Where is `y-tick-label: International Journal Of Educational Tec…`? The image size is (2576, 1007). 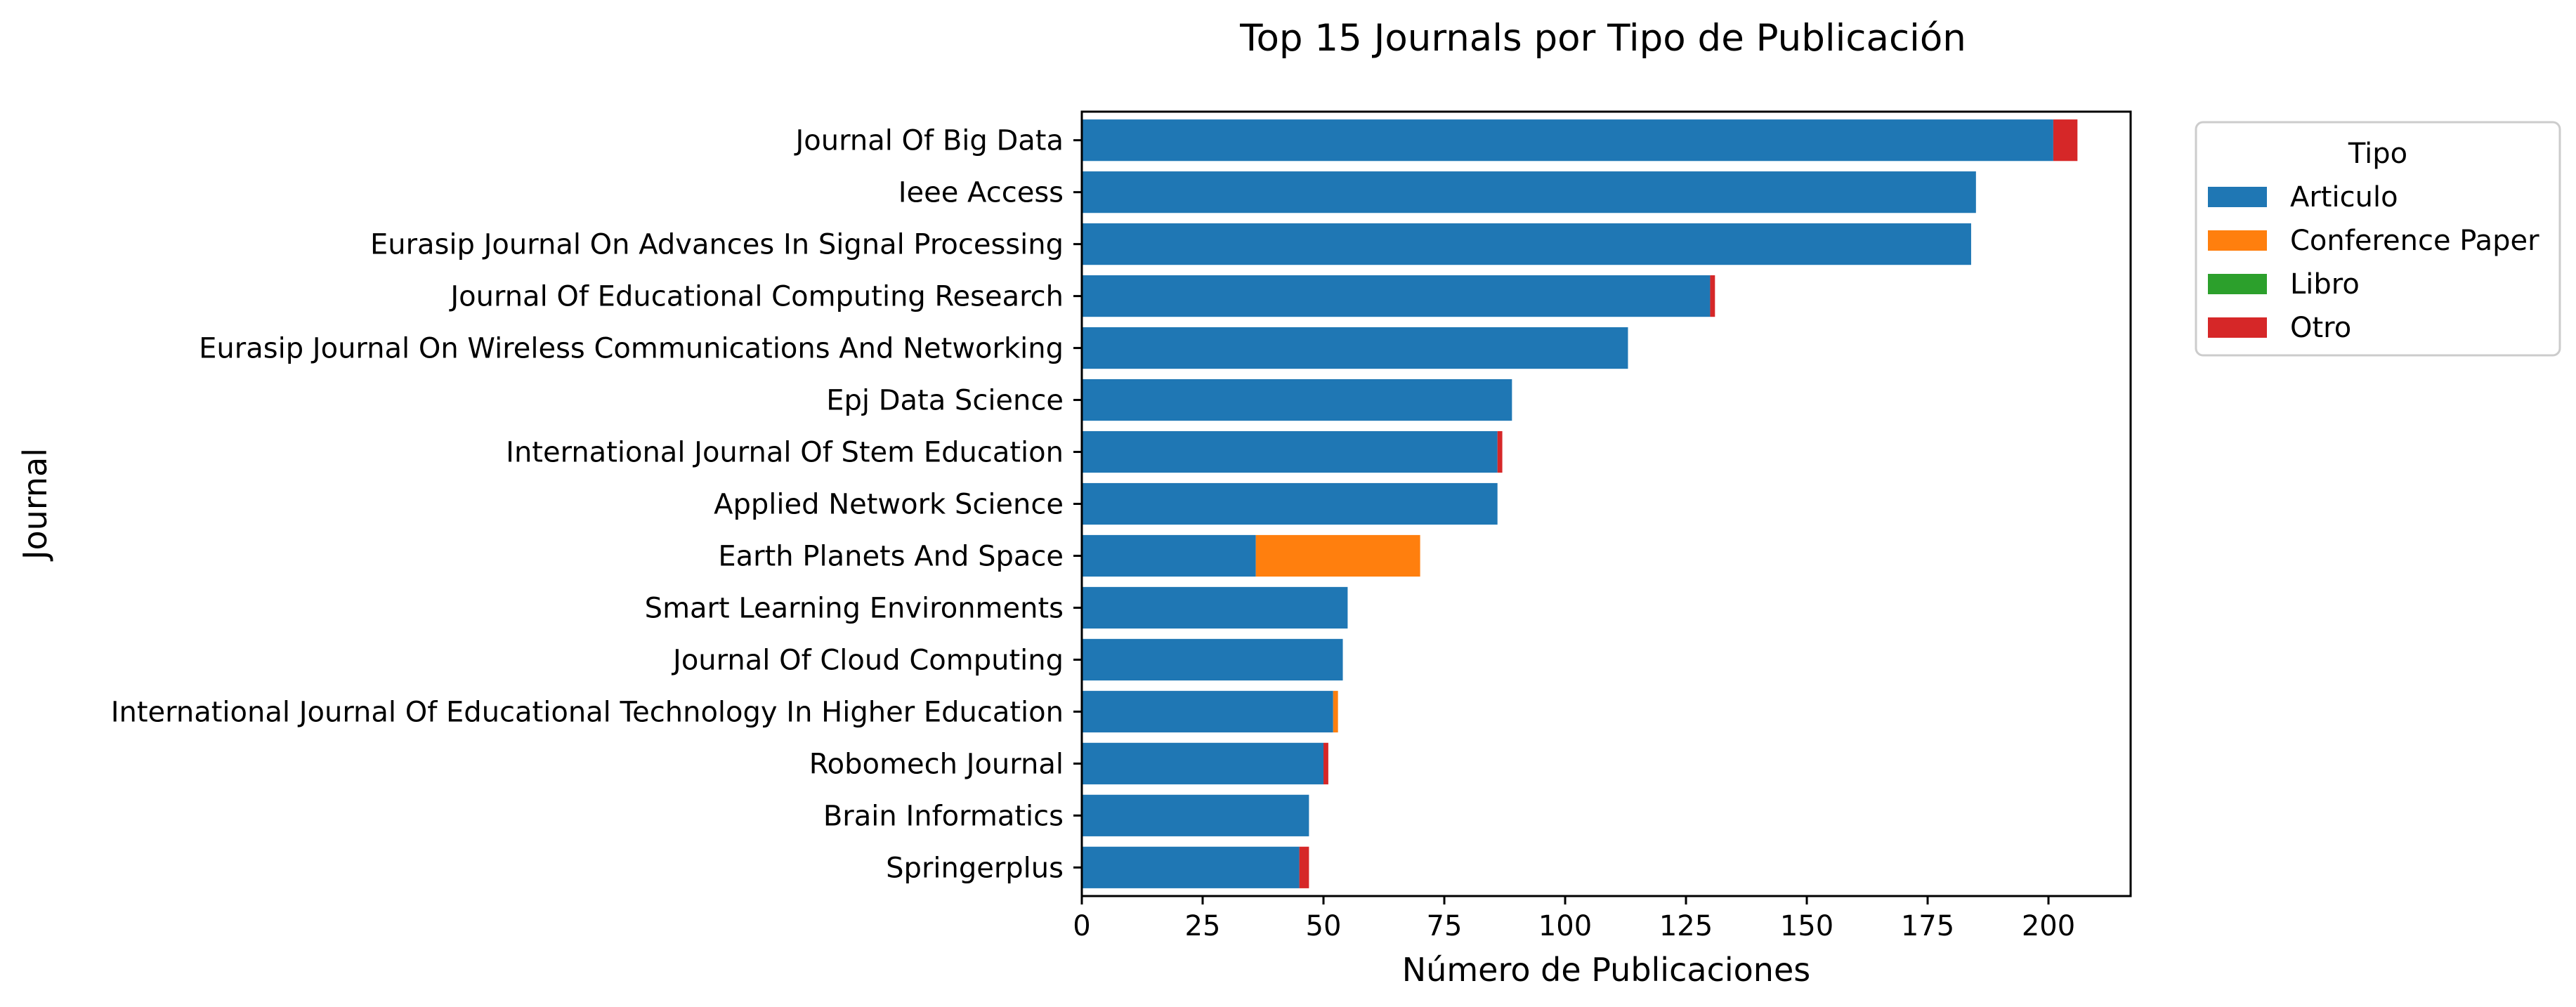
y-tick-label: International Journal Of Educational Tec… is located at coordinates (588, 712).